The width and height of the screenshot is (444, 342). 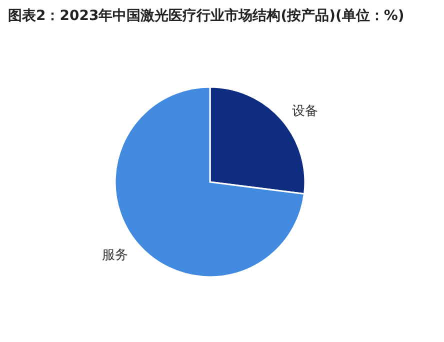 What do you see at coordinates (115, 256) in the screenshot?
I see `slice-label: 服务` at bounding box center [115, 256].